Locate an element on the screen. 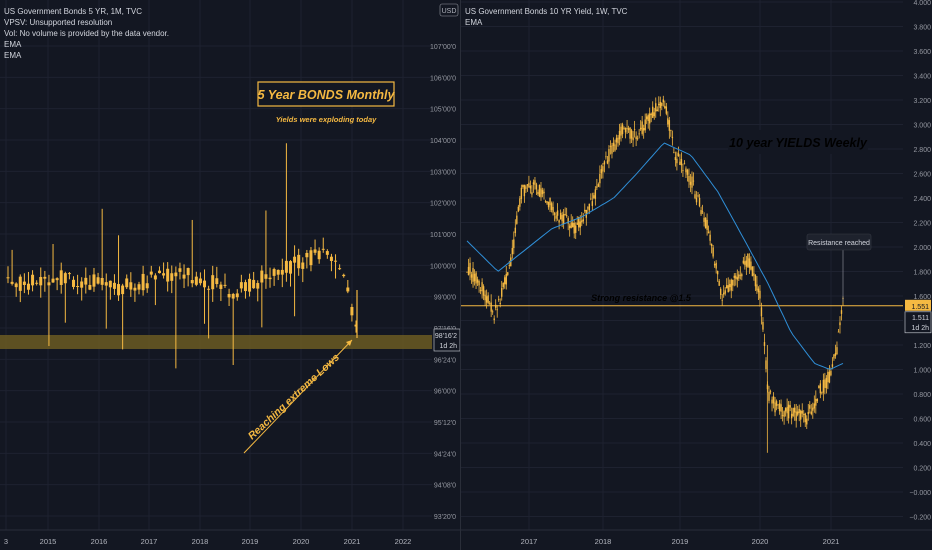 This screenshot has height=550, width=932. currency-badge: USD is located at coordinates (449, 10).